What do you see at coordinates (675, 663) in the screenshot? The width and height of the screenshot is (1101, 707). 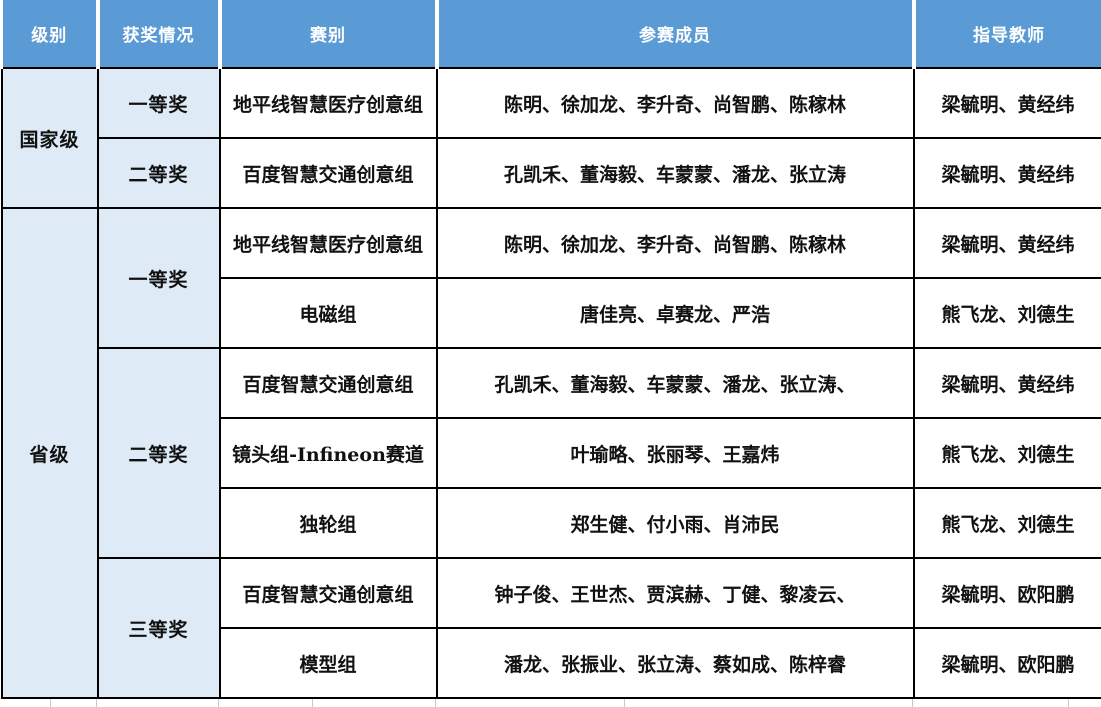 I see `members-cell: 潘龙、张振业、张立涛、蔡如成、陈梓睿` at bounding box center [675, 663].